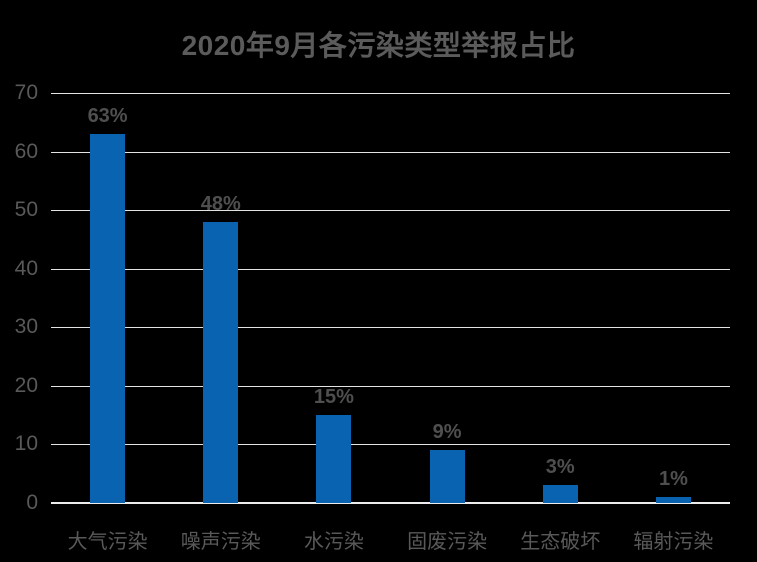 The width and height of the screenshot is (757, 562). Describe the element at coordinates (447, 542) in the screenshot. I see `x-tick-label: 固废污染` at that location.